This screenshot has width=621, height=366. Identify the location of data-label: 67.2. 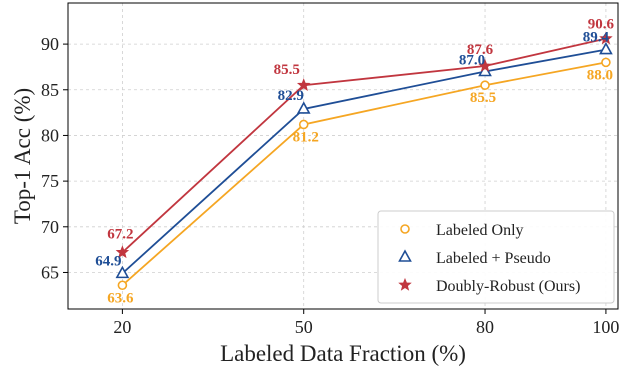
(120, 234).